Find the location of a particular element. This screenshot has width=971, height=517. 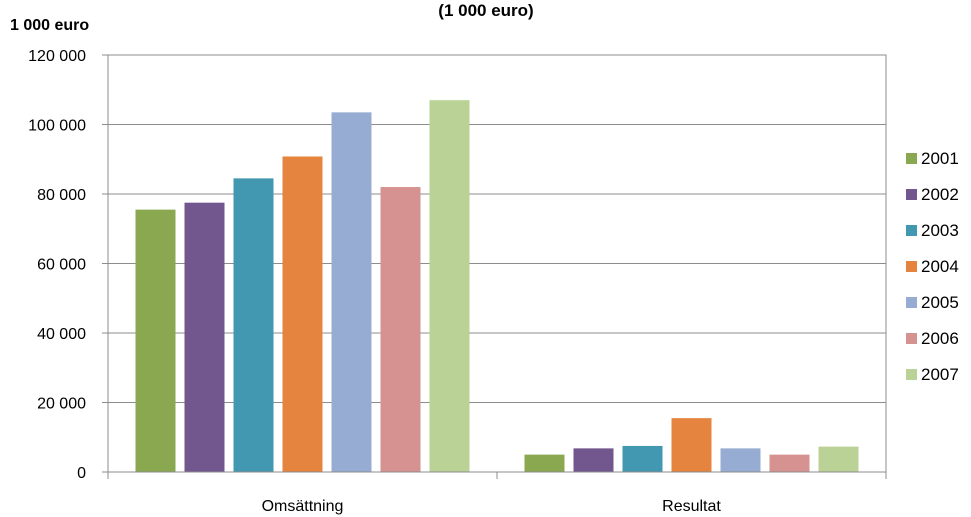

bar-2001-omsattning is located at coordinates (155, 340).